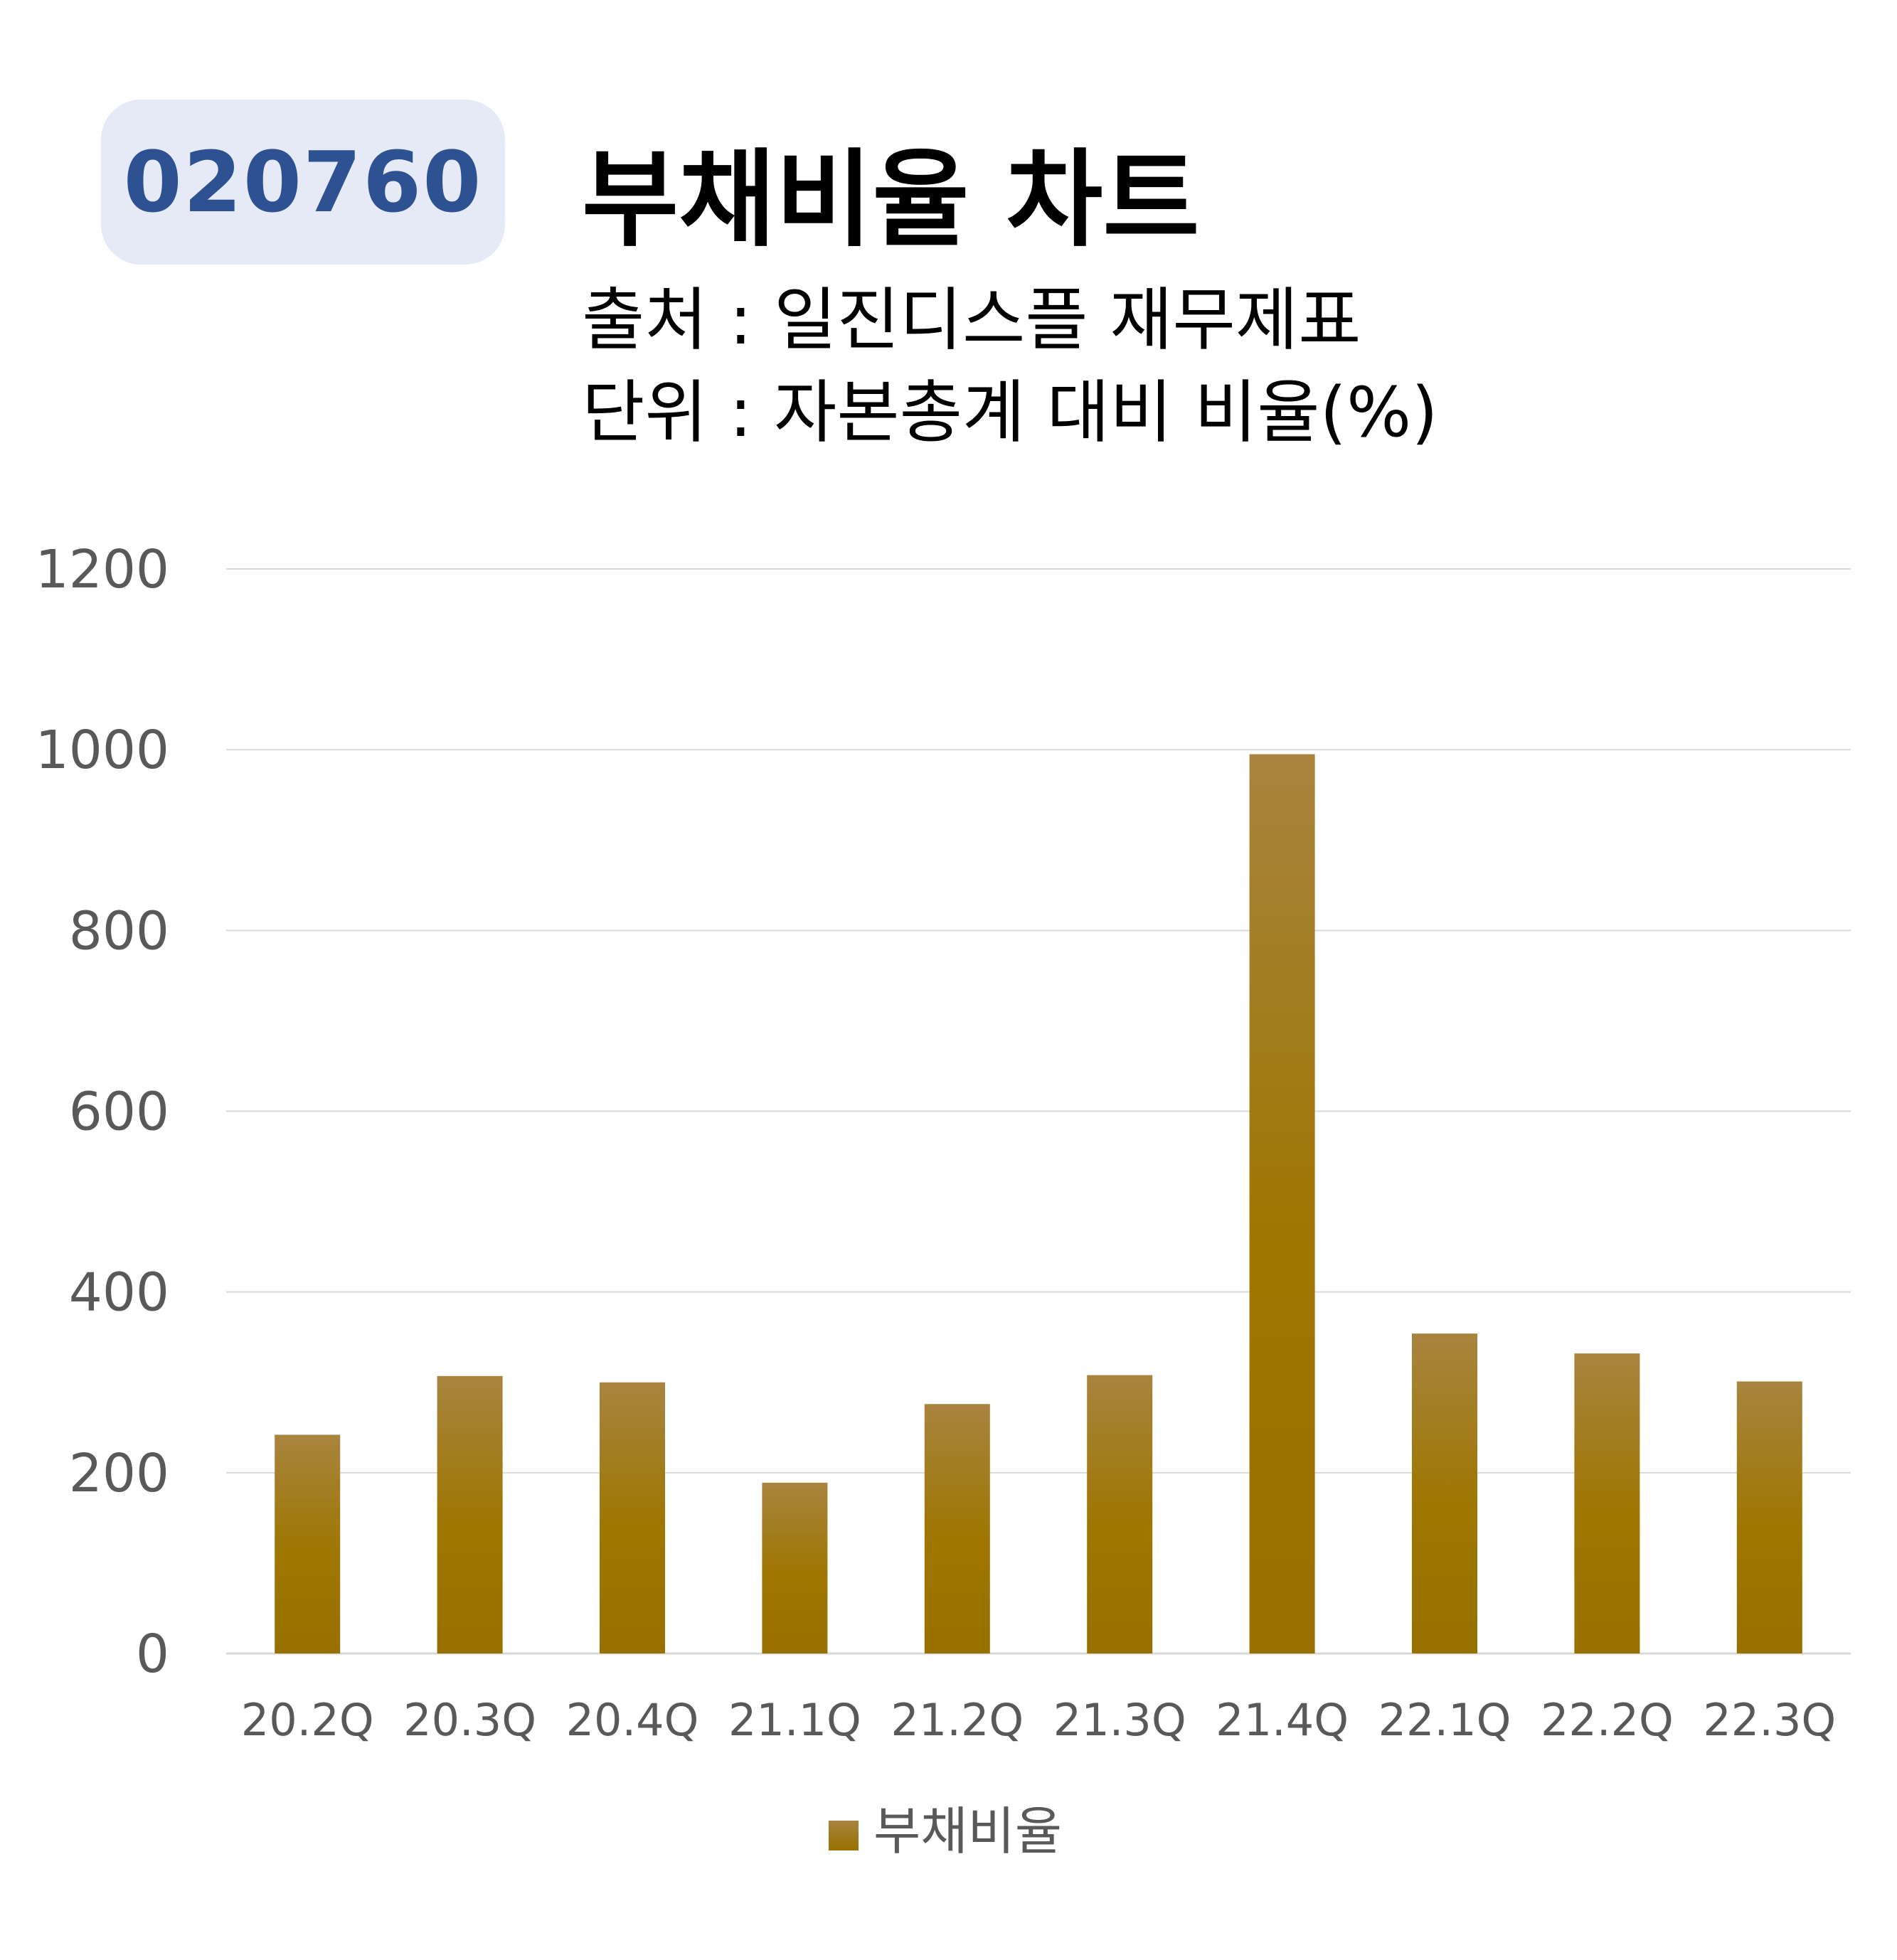 Image resolution: width=1897 pixels, height=1960 pixels. What do you see at coordinates (967, 1831) in the screenshot?
I see `legend-label: 부채비율` at bounding box center [967, 1831].